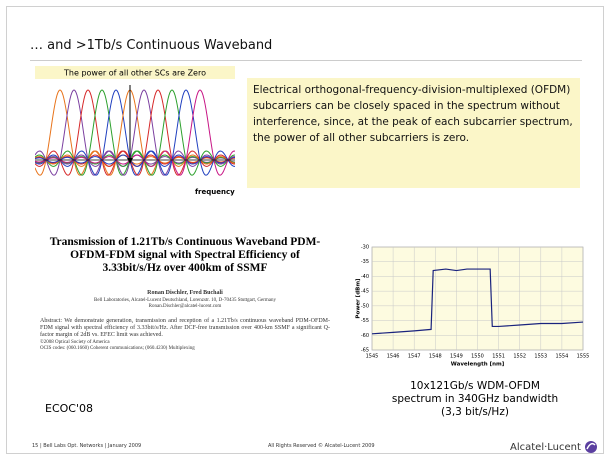  Describe the element at coordinates (478, 365) in the screenshot. I see `x-axis-label: Wavelength [nm]` at that location.